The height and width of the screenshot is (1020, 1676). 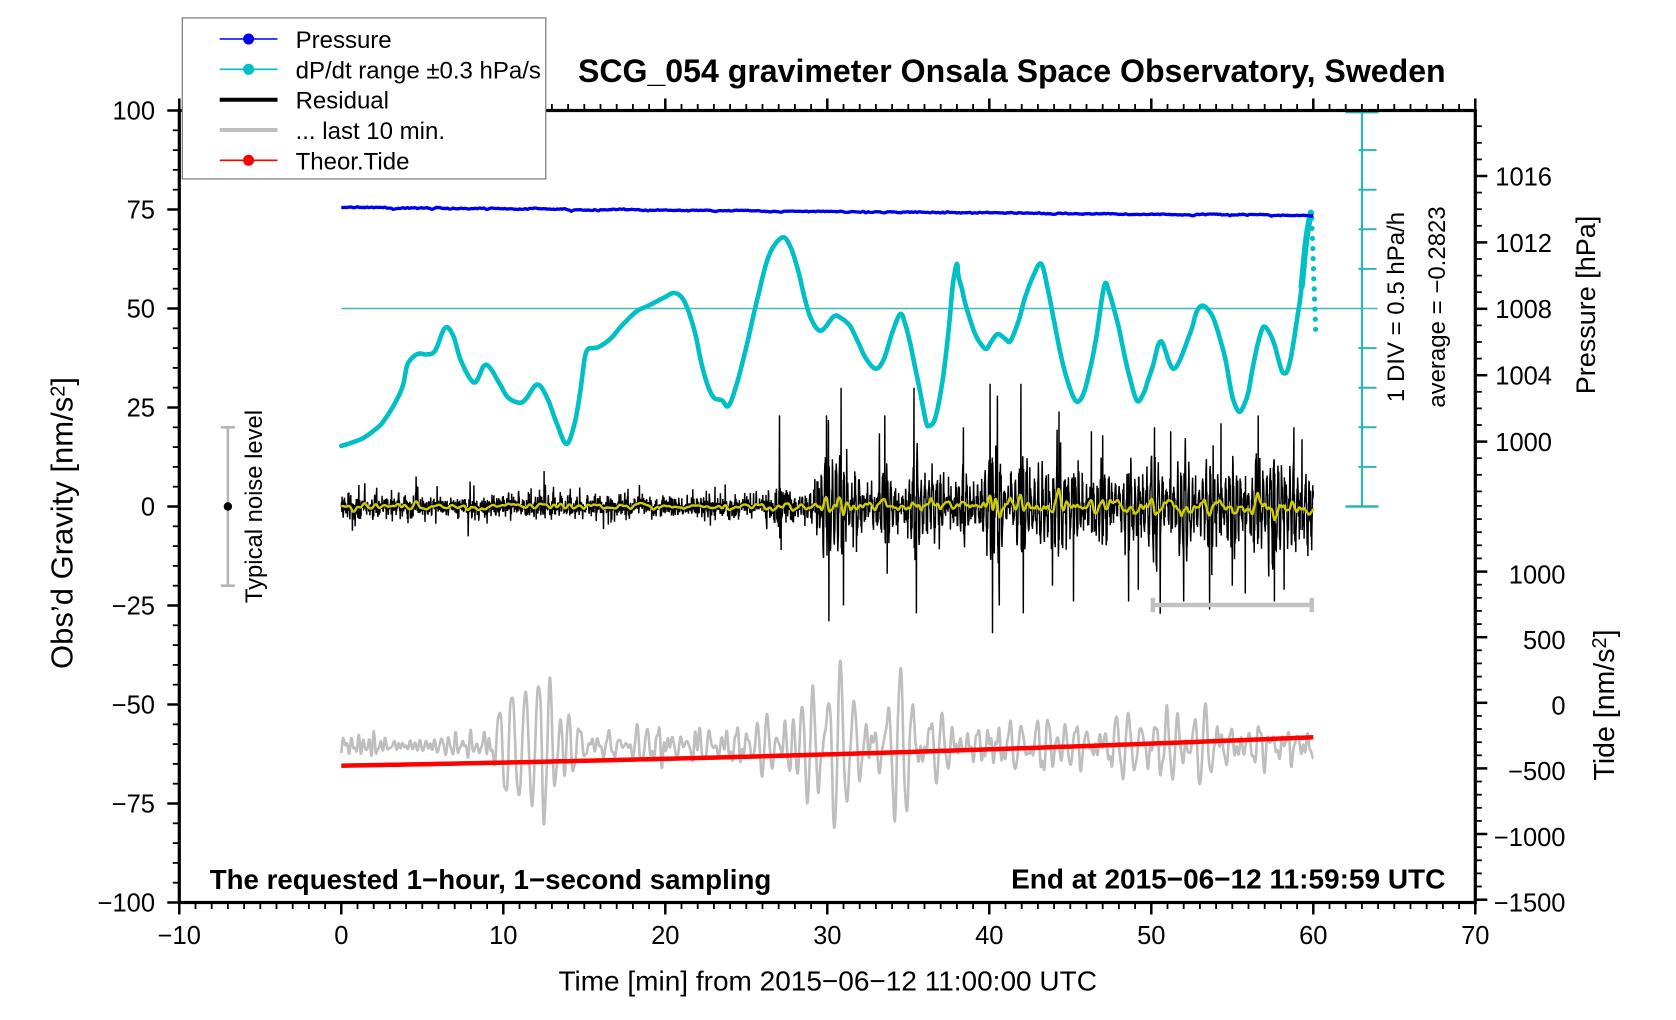 I want to click on svg-text: Theor.Tide, so click(x=353, y=161).